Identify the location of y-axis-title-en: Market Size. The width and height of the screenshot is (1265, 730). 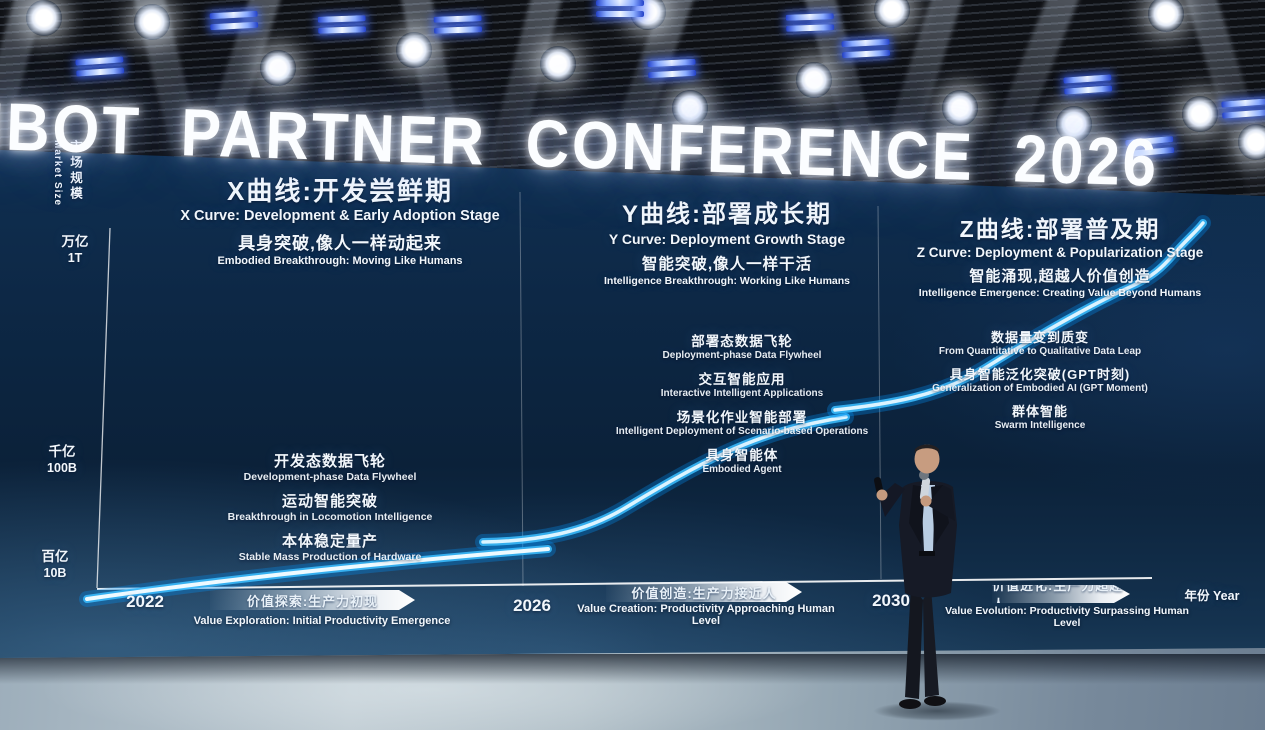
(57, 173).